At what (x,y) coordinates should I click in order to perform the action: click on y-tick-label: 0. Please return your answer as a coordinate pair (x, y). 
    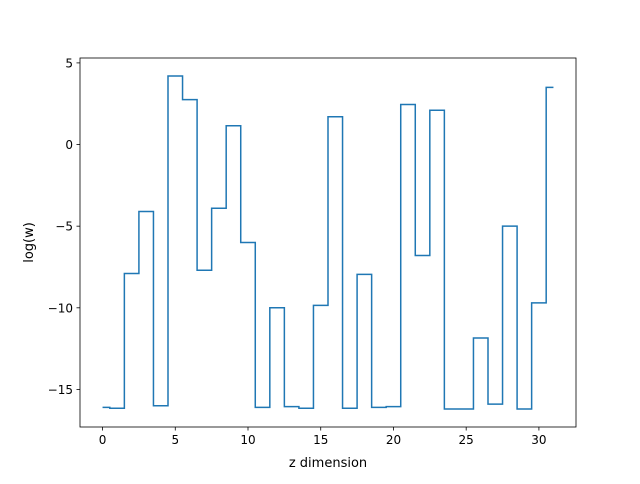
    Looking at the image, I should click on (69, 145).